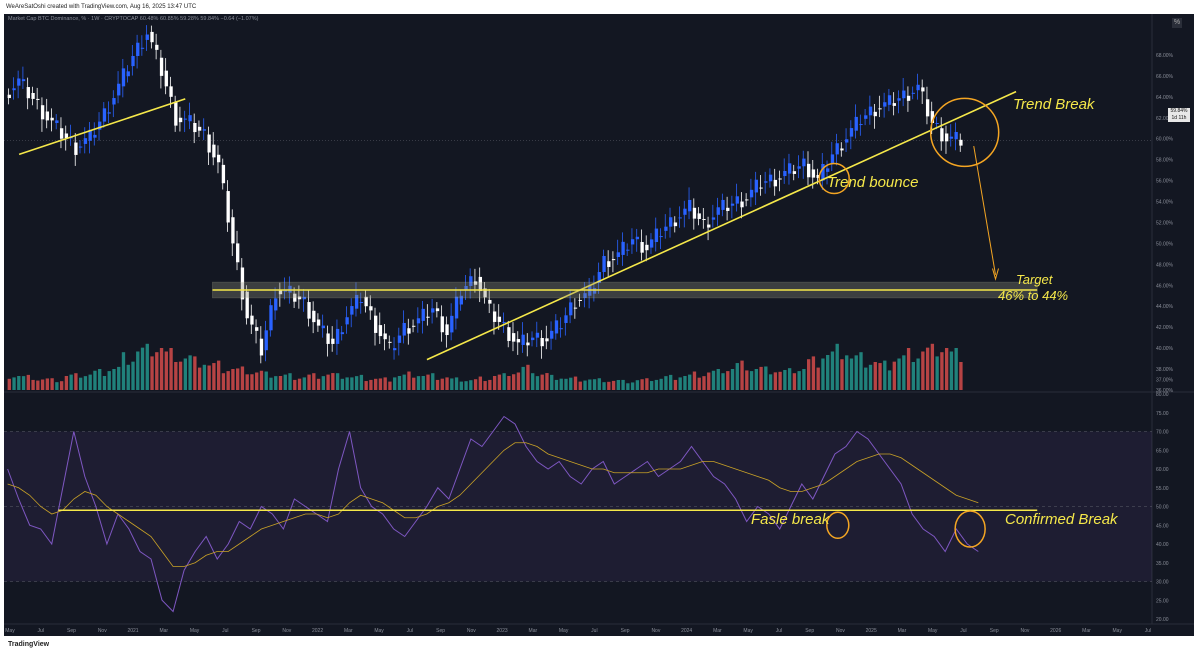  Describe the element at coordinates (964, 132) in the screenshot. I see `trend-break-circle` at that location.